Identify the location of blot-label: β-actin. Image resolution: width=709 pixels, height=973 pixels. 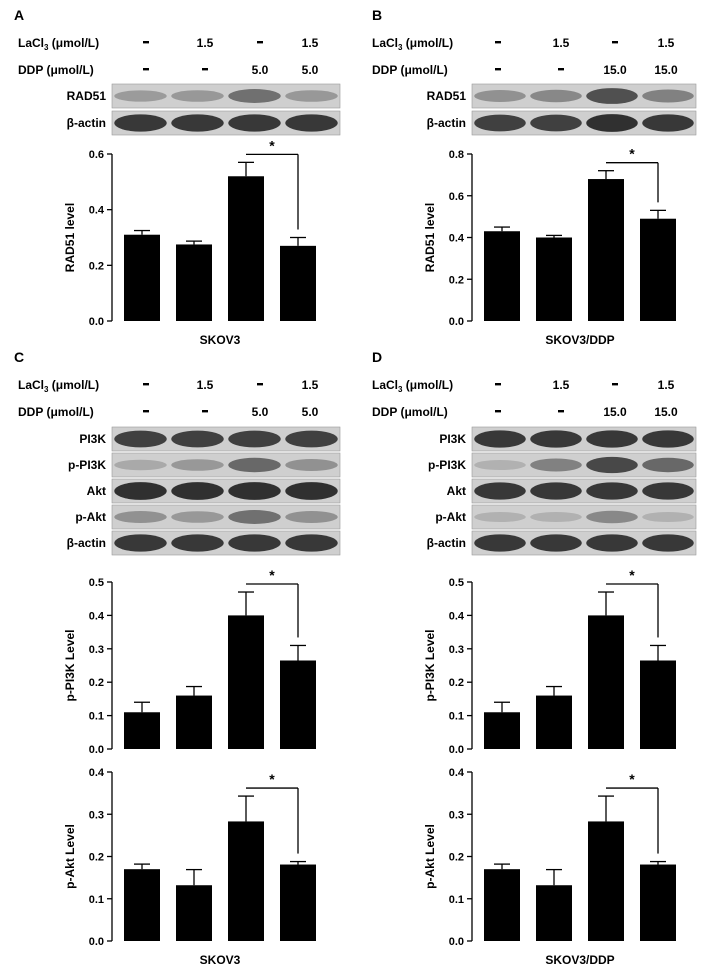
(446, 123).